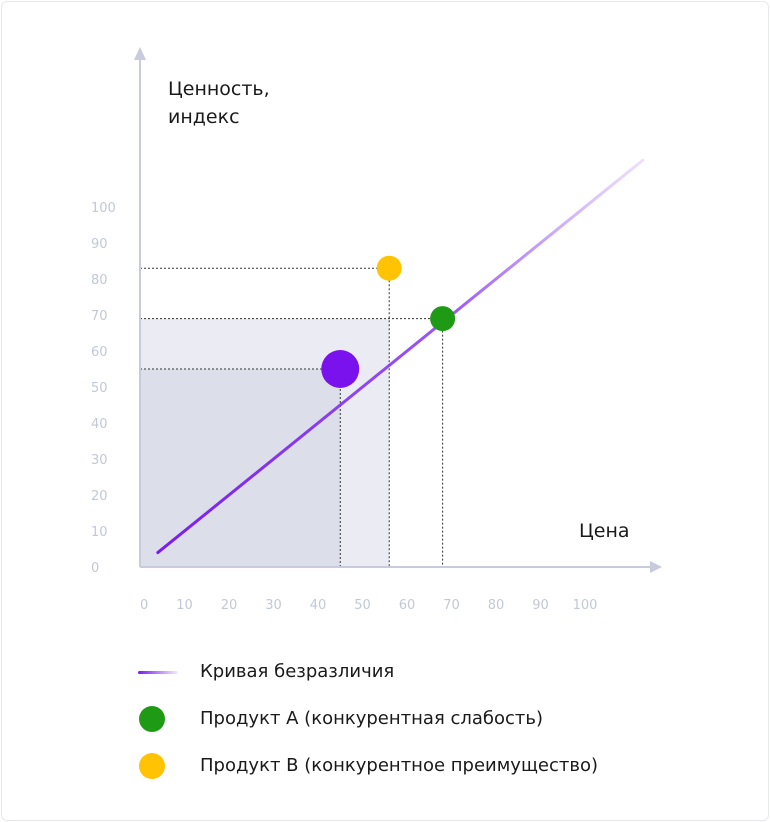  I want to click on y-axis-arrow-icon, so click(140, 53).